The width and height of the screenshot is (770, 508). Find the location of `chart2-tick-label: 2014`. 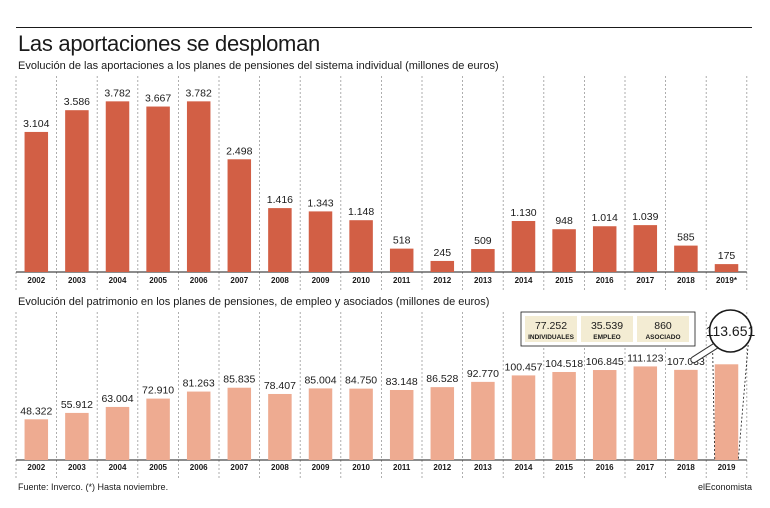

chart2-tick-label: 2014 is located at coordinates (524, 467).